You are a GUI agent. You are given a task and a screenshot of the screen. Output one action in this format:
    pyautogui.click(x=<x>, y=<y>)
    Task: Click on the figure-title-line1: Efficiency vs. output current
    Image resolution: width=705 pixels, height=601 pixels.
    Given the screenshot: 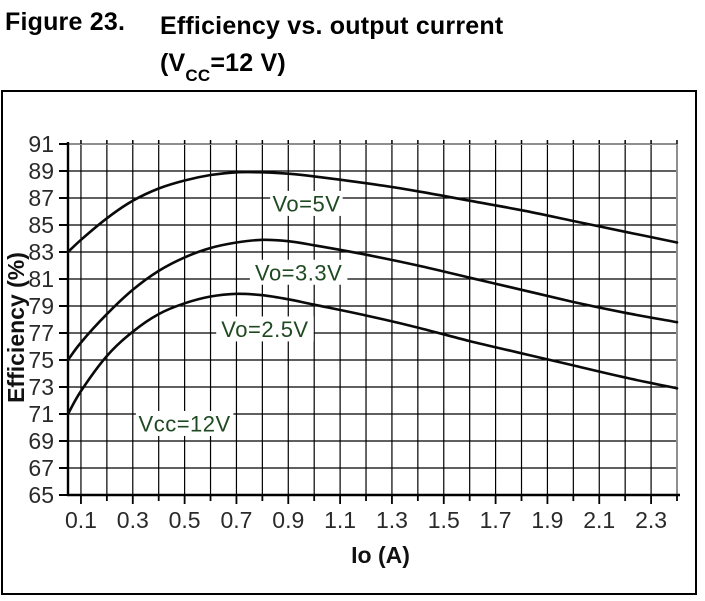 What is the action you would take?
    pyautogui.click(x=332, y=26)
    